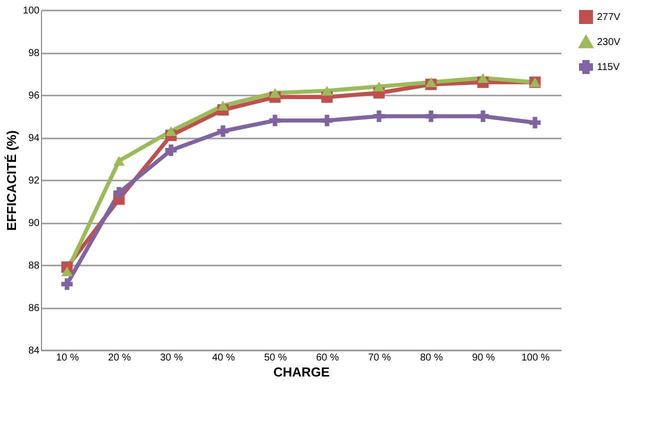 The height and width of the screenshot is (444, 672). Describe the element at coordinates (34, 53) in the screenshot. I see `y-tick-label: 98` at that location.